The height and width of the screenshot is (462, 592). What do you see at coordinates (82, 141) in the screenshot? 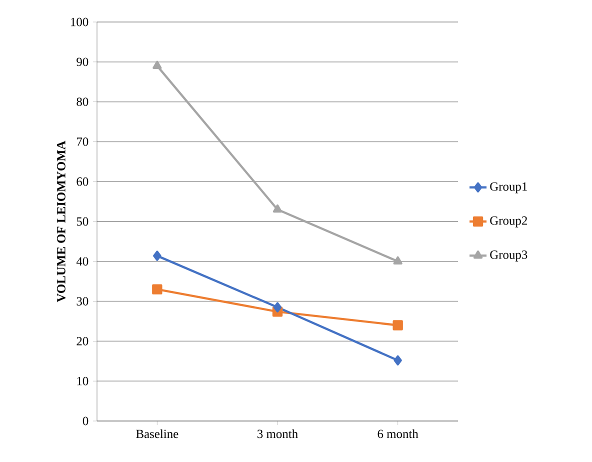
I see `y-tick-label: 70` at bounding box center [82, 141].